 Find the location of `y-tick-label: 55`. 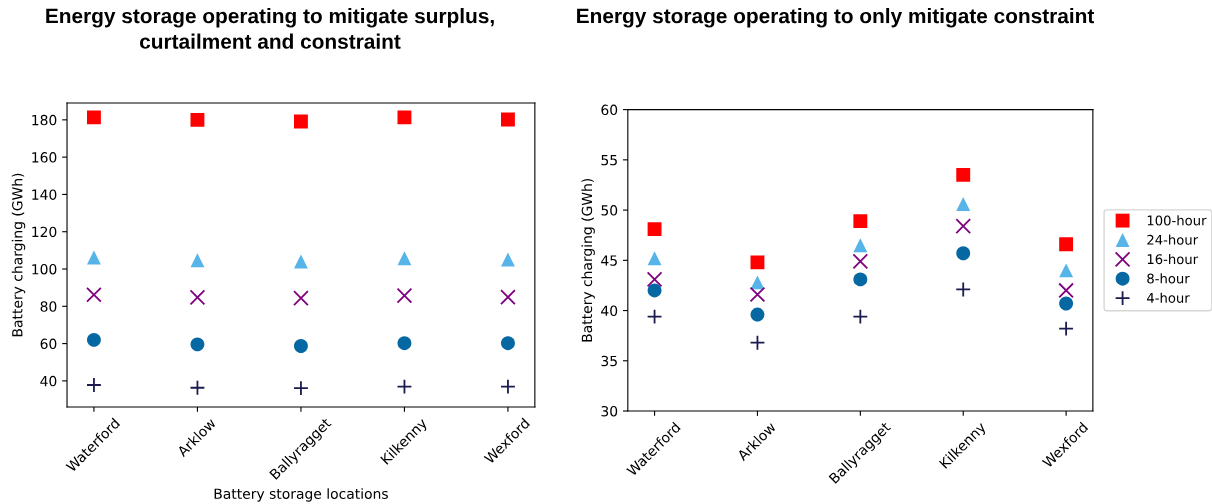

y-tick-label: 55 is located at coordinates (609, 160).